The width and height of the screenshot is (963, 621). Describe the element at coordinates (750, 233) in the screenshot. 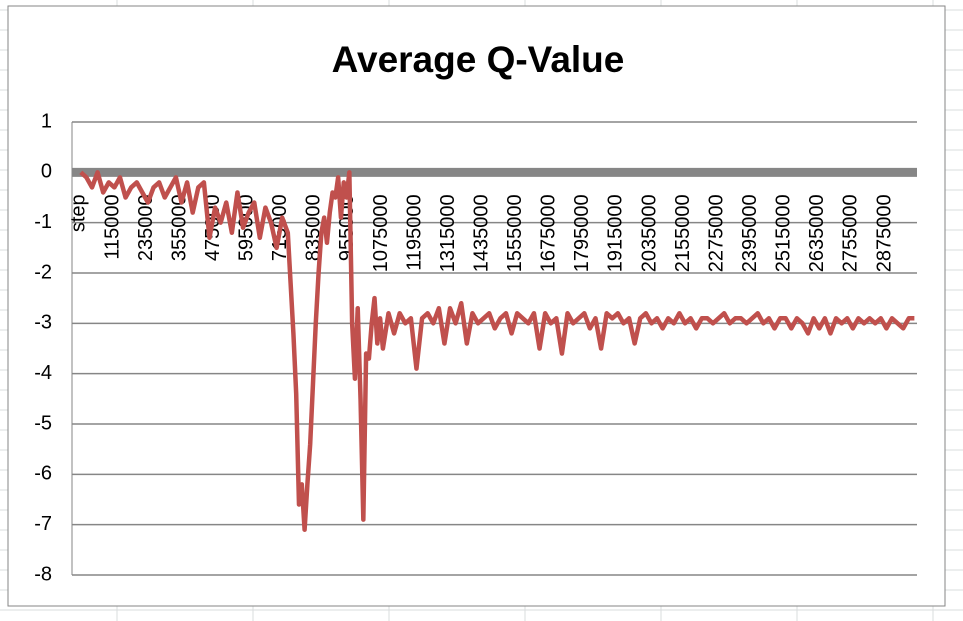

I see `x-tick-label: 2395000` at that location.